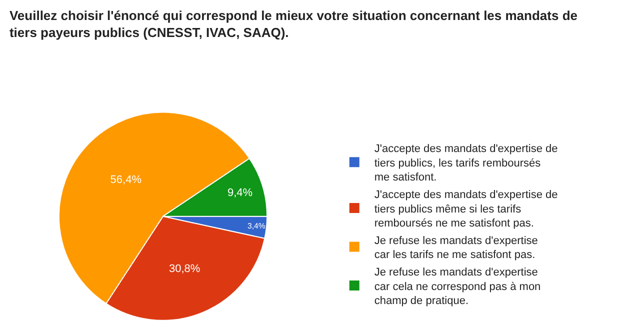 The image size is (632, 335). Describe the element at coordinates (456, 248) in the screenshot. I see `legend-label: Je refuse les mandats d'expertise car les tarifs ne me satisfont pas.` at that location.